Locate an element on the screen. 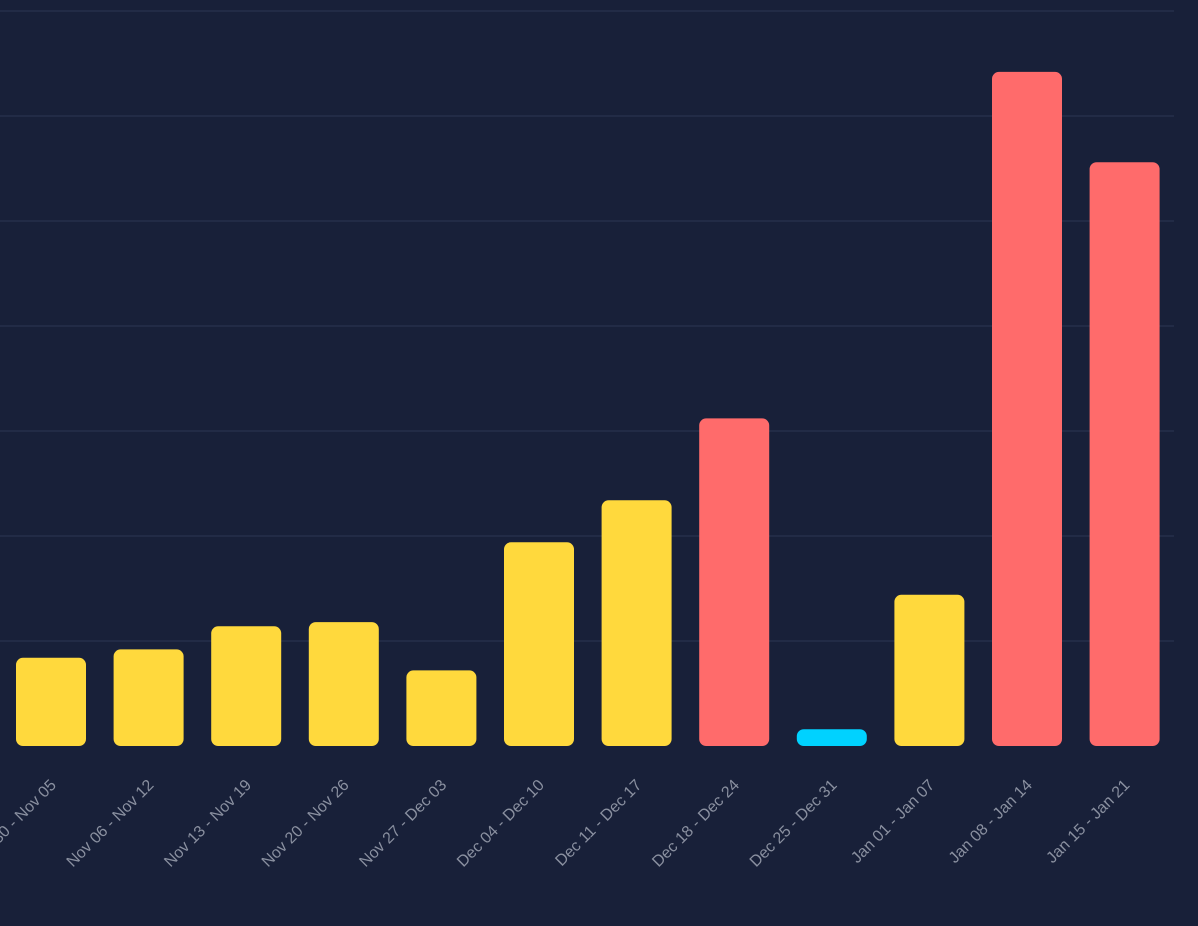 This screenshot has height=926, width=1198. x-tick-label: Dec 11 - Dec 17 is located at coordinates (598, 823).